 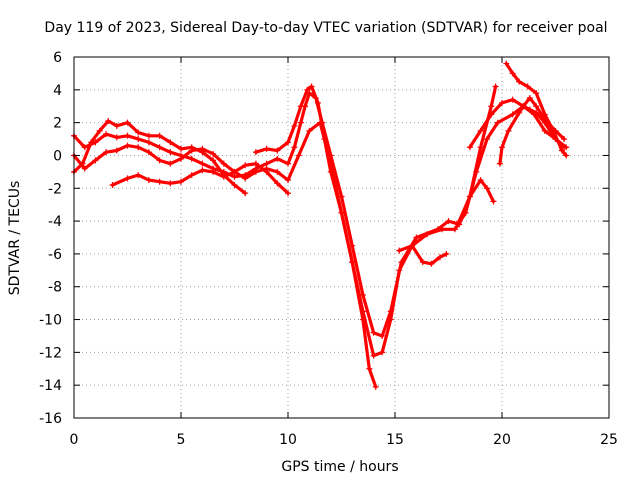 I want to click on y-tick-label: 4, so click(x=57, y=91).